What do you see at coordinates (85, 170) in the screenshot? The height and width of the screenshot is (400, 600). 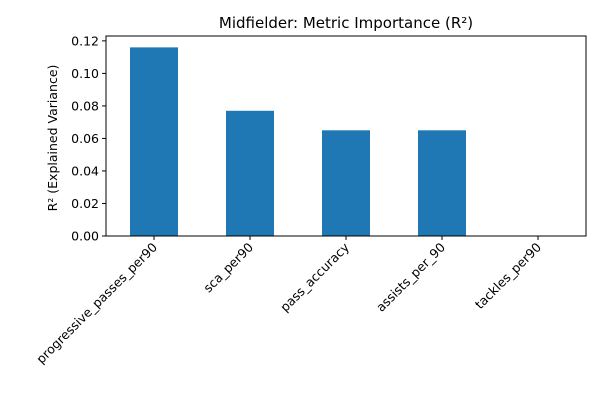 I see `y-tick-label: 0.04` at bounding box center [85, 170].